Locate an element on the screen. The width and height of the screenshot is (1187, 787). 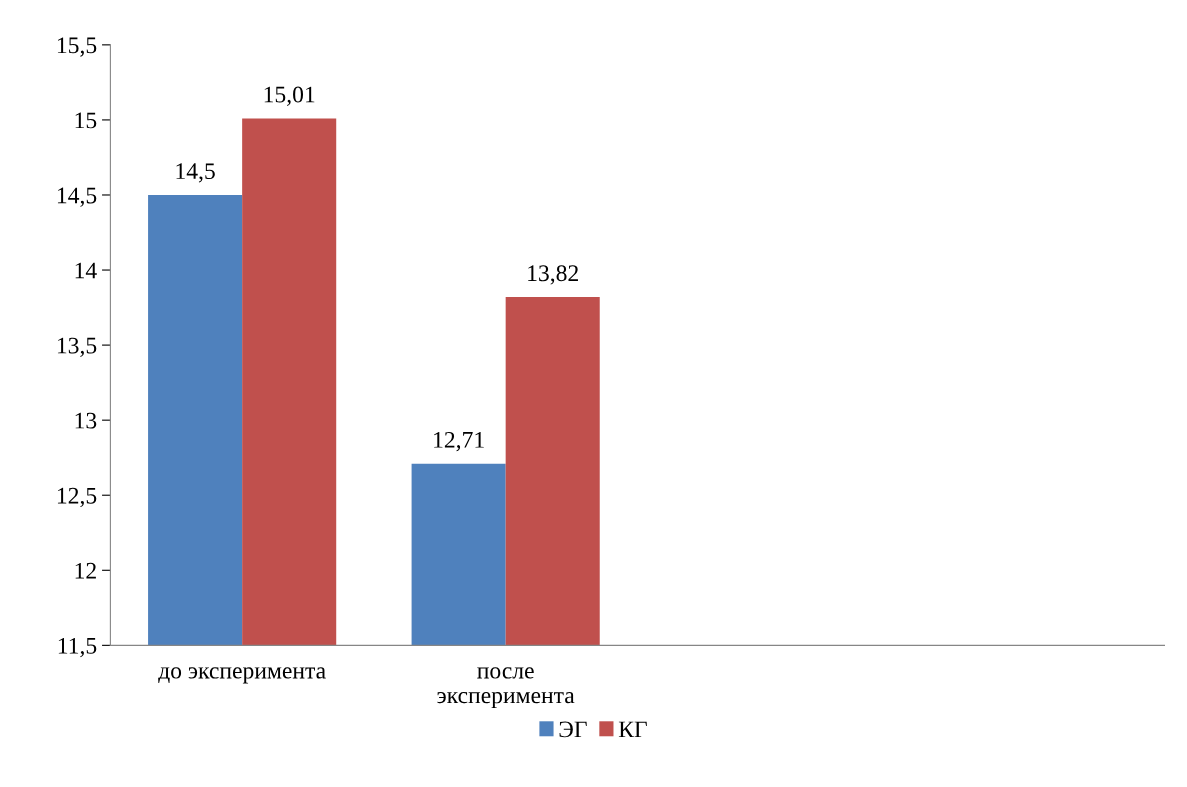
y-tick-label: 15 is located at coordinates (86, 120).